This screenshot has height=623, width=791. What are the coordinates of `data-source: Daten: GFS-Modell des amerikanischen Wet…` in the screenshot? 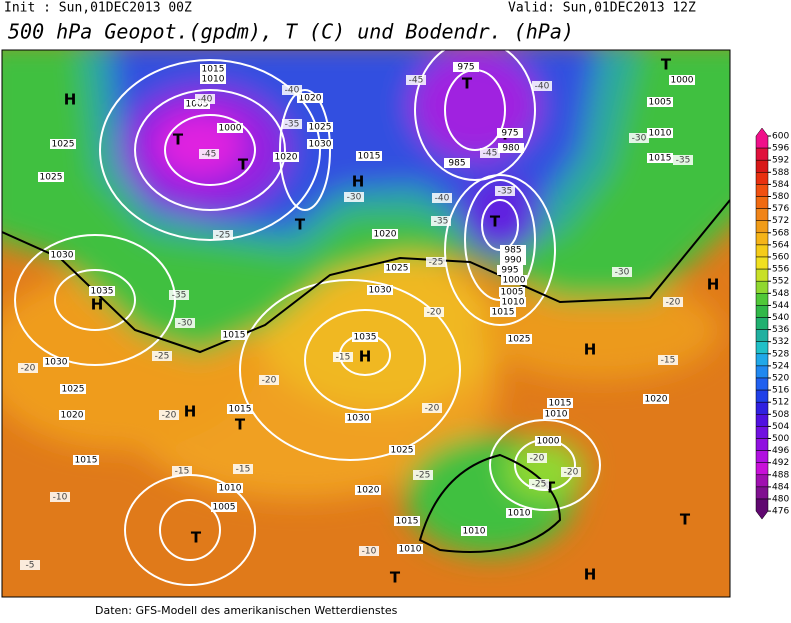 It's located at (246, 610).